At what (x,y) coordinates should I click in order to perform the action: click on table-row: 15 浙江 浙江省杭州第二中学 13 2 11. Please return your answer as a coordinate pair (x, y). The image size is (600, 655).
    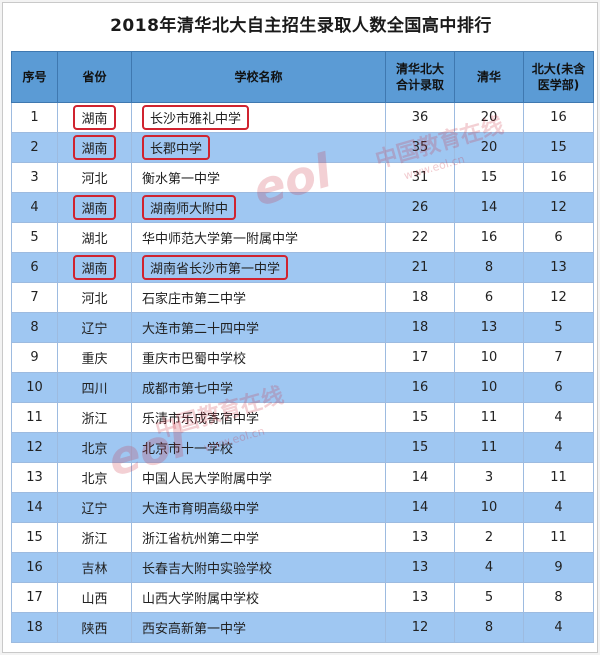
    Looking at the image, I should click on (302, 537).